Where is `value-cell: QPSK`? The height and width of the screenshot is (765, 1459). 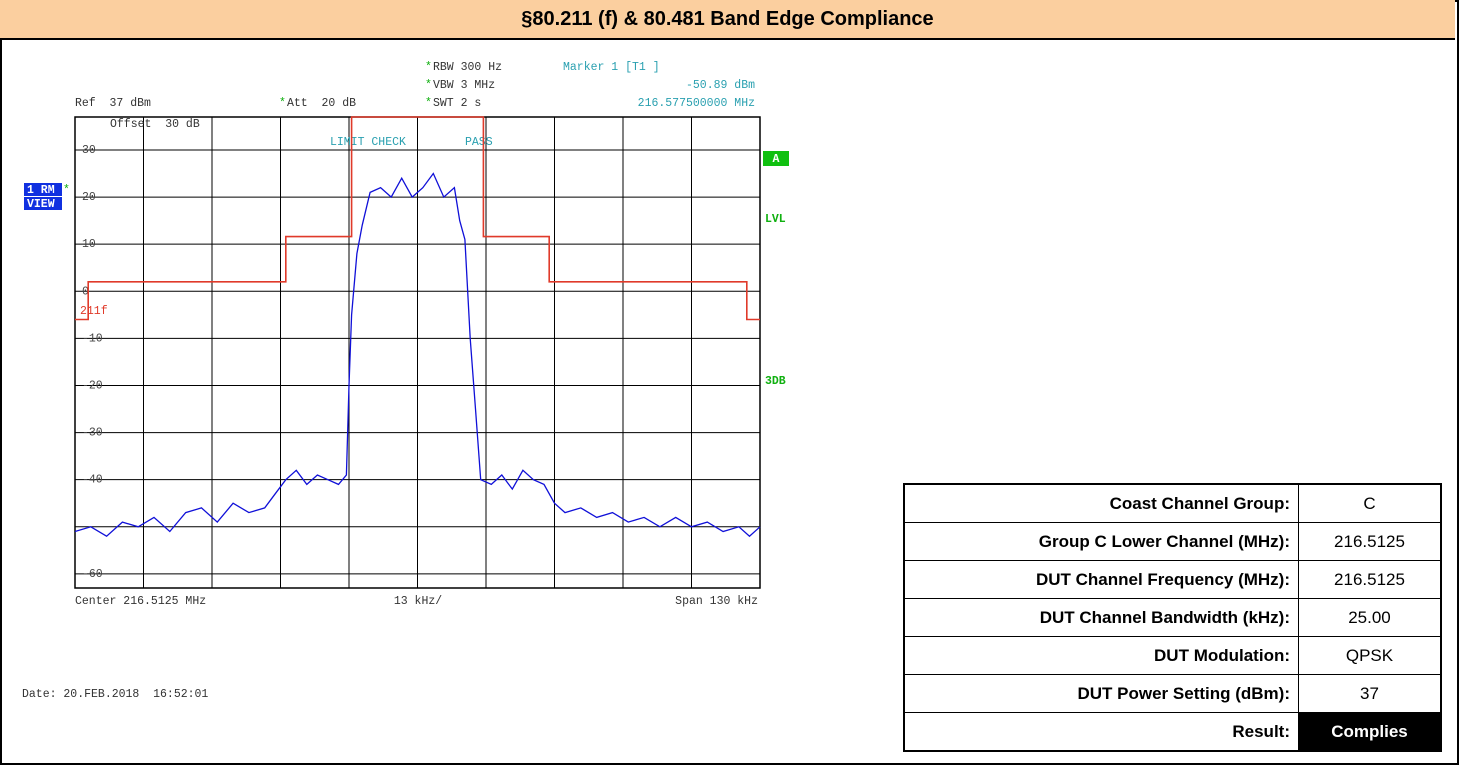
value-cell: QPSK is located at coordinates (1370, 655).